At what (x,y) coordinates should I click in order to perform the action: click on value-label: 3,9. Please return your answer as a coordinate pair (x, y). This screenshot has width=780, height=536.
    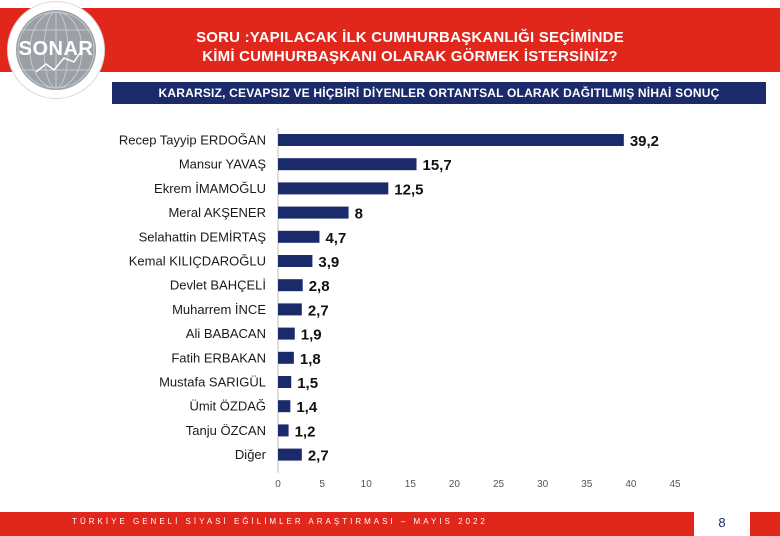
    Looking at the image, I should click on (328, 262).